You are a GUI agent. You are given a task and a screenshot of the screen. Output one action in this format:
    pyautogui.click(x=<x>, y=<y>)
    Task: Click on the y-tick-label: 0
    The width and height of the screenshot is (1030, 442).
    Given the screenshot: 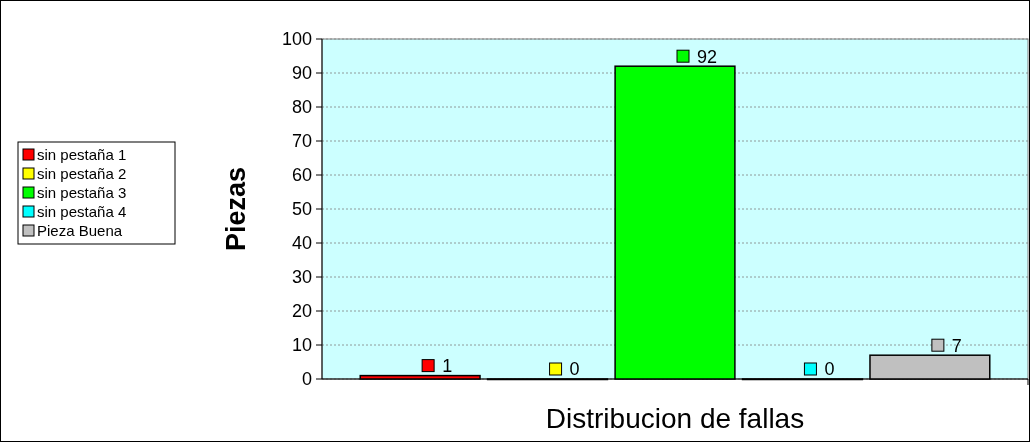 What is the action you would take?
    pyautogui.click(x=306, y=379)
    